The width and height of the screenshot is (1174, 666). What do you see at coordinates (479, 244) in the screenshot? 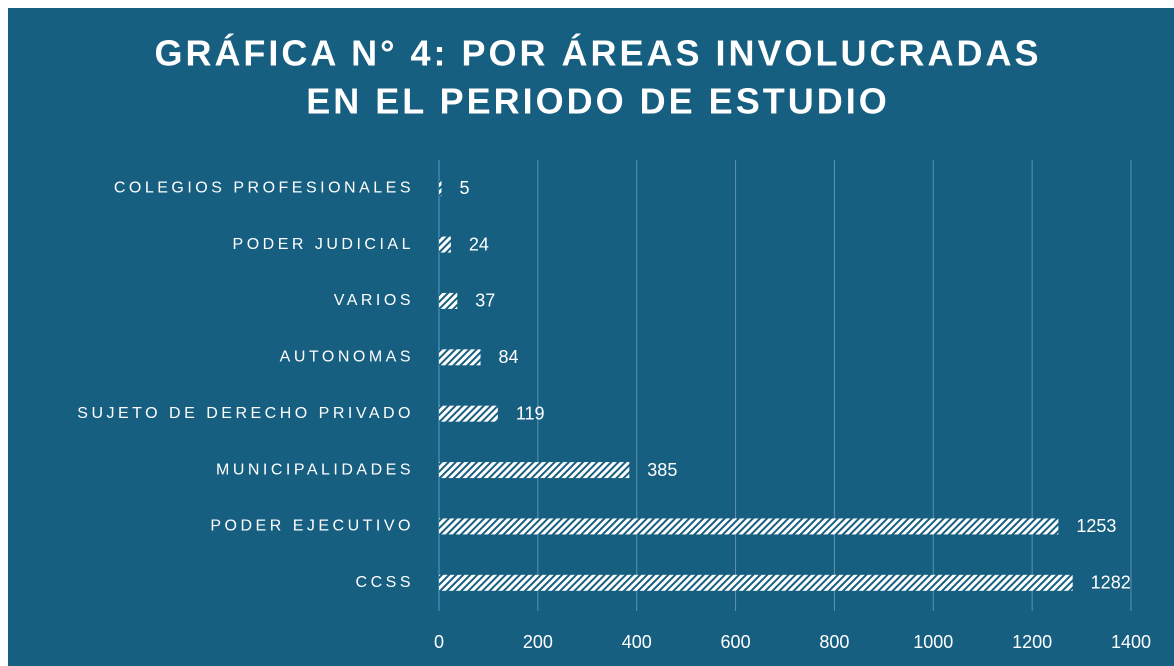
I see `data-label: 24` at bounding box center [479, 244].